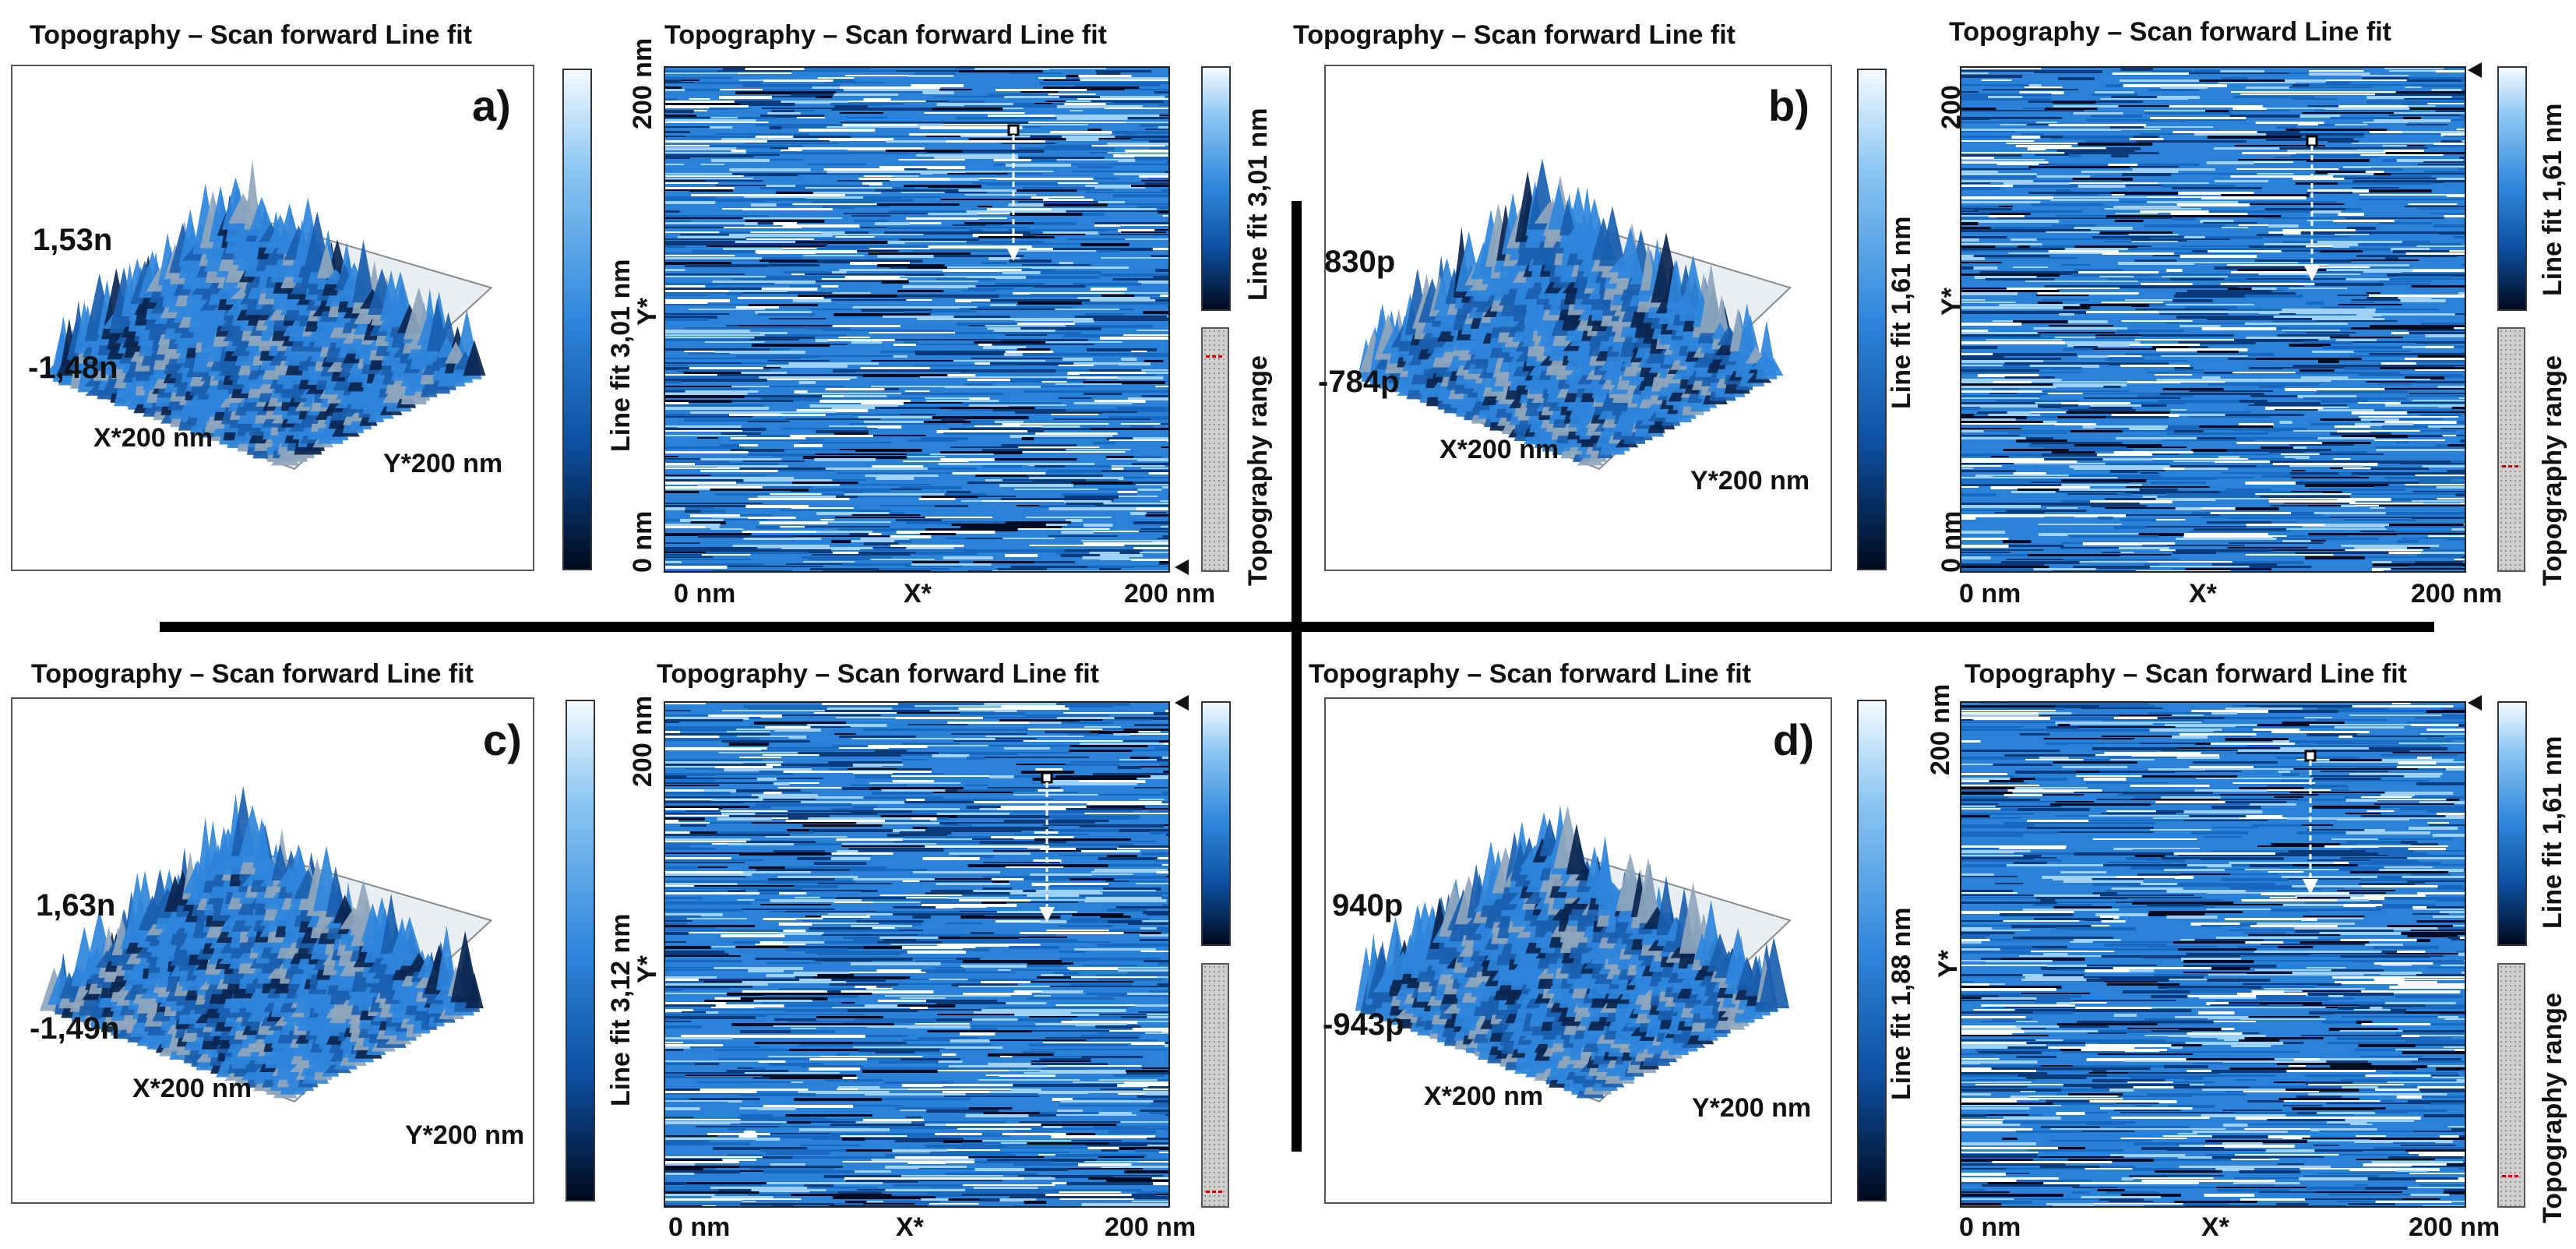 The width and height of the screenshot is (2576, 1249). What do you see at coordinates (2203, 594) in the screenshot?
I see `panel-b-x-mid: X*` at bounding box center [2203, 594].